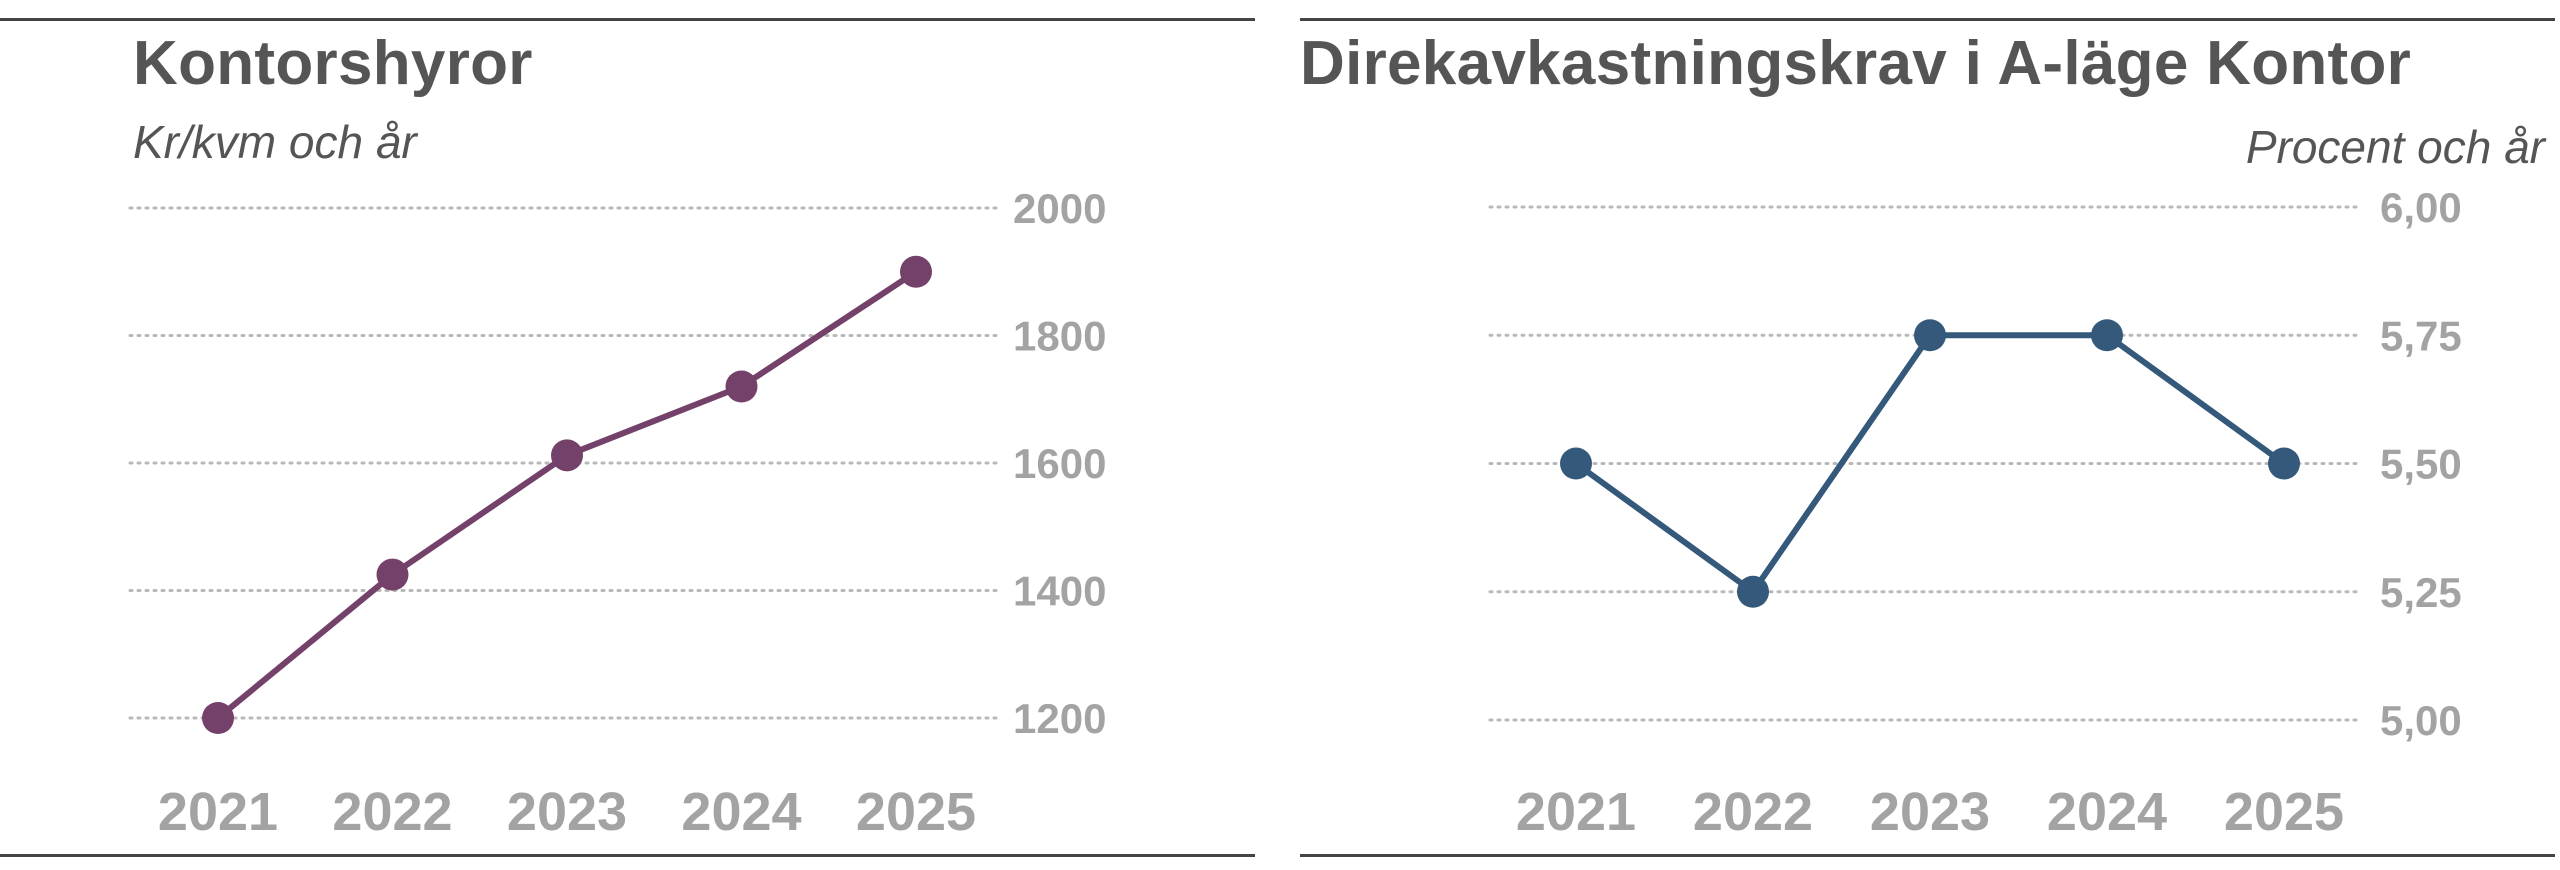  Describe the element at coordinates (567, 495) in the screenshot. I see `series-line` at that location.